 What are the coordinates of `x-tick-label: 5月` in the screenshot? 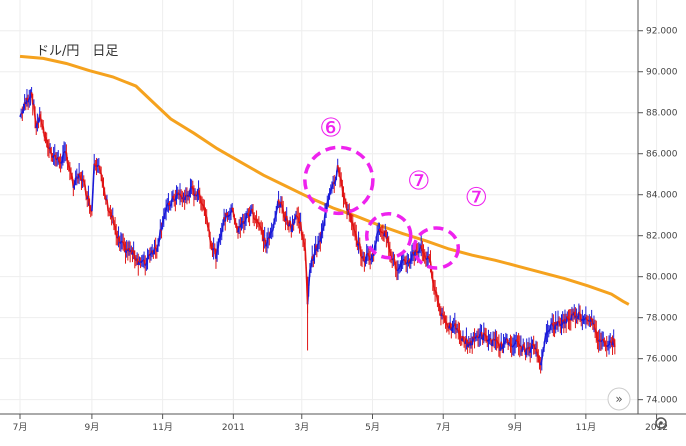 It's located at (372, 427).